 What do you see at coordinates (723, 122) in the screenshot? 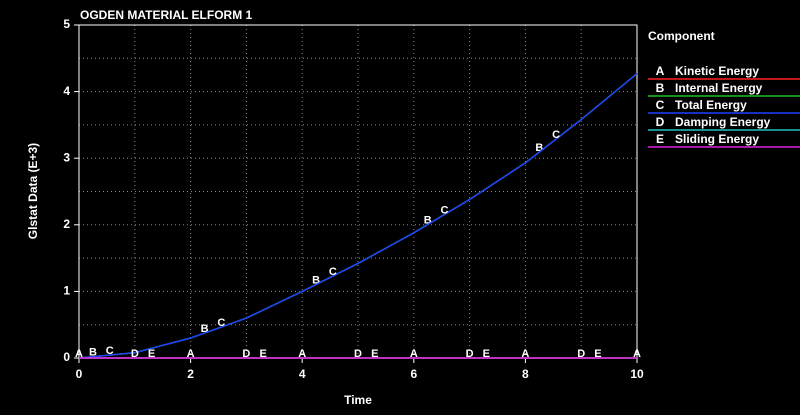
I see `legend-label: Damping Energy` at bounding box center [723, 122].